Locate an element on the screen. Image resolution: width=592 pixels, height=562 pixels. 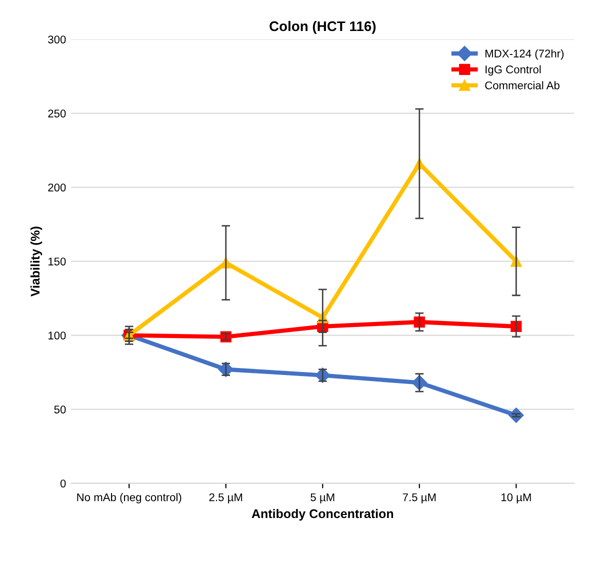
y-tick-label: 300 is located at coordinates (57, 40).